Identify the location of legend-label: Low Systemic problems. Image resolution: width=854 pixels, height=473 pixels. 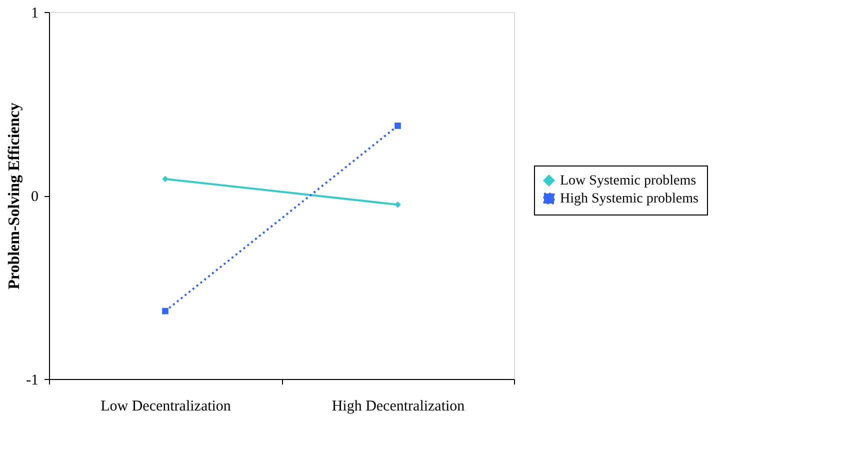
(628, 181).